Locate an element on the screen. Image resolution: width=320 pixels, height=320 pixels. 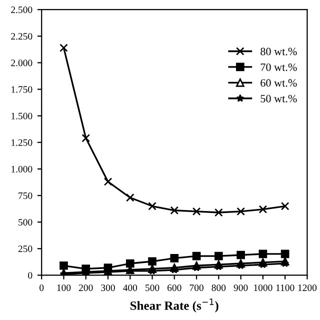
x-tick-label: 400 is located at coordinates (130, 288).